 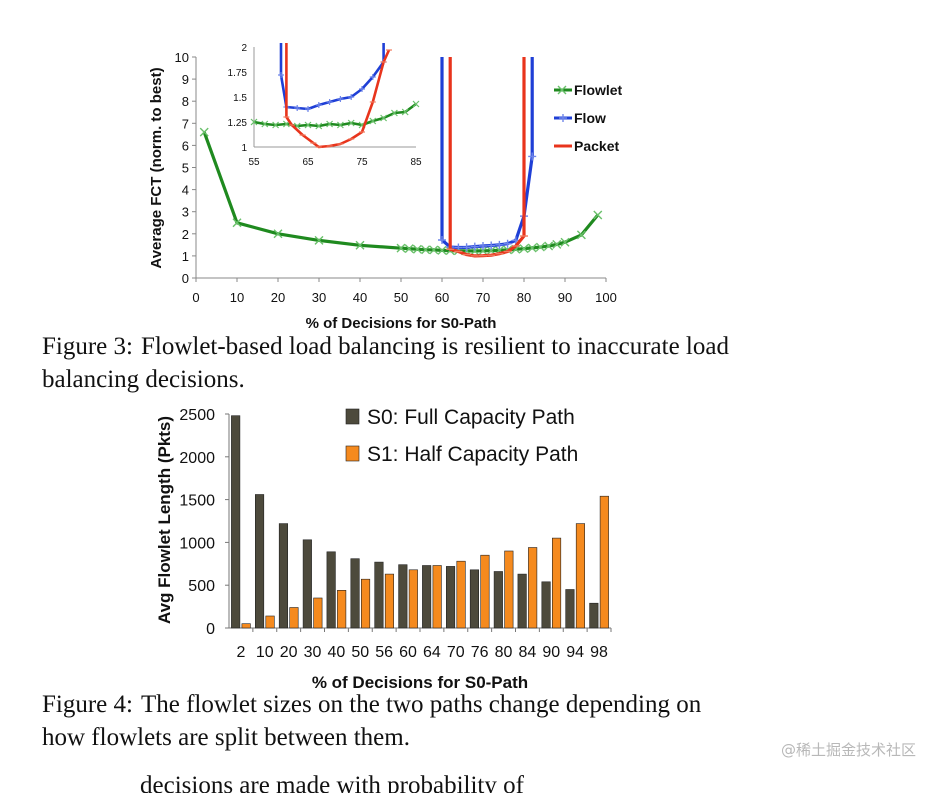 I want to click on figure-3-x-tick-label: 40, so click(x=360, y=297).